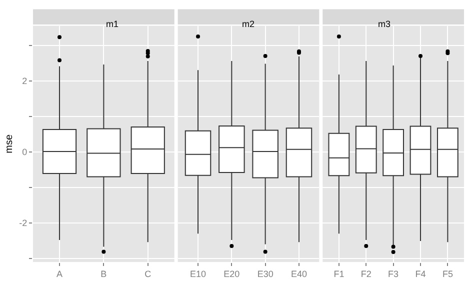 The width and height of the screenshot is (474, 287). I want to click on chart-title: m3, so click(384, 24).